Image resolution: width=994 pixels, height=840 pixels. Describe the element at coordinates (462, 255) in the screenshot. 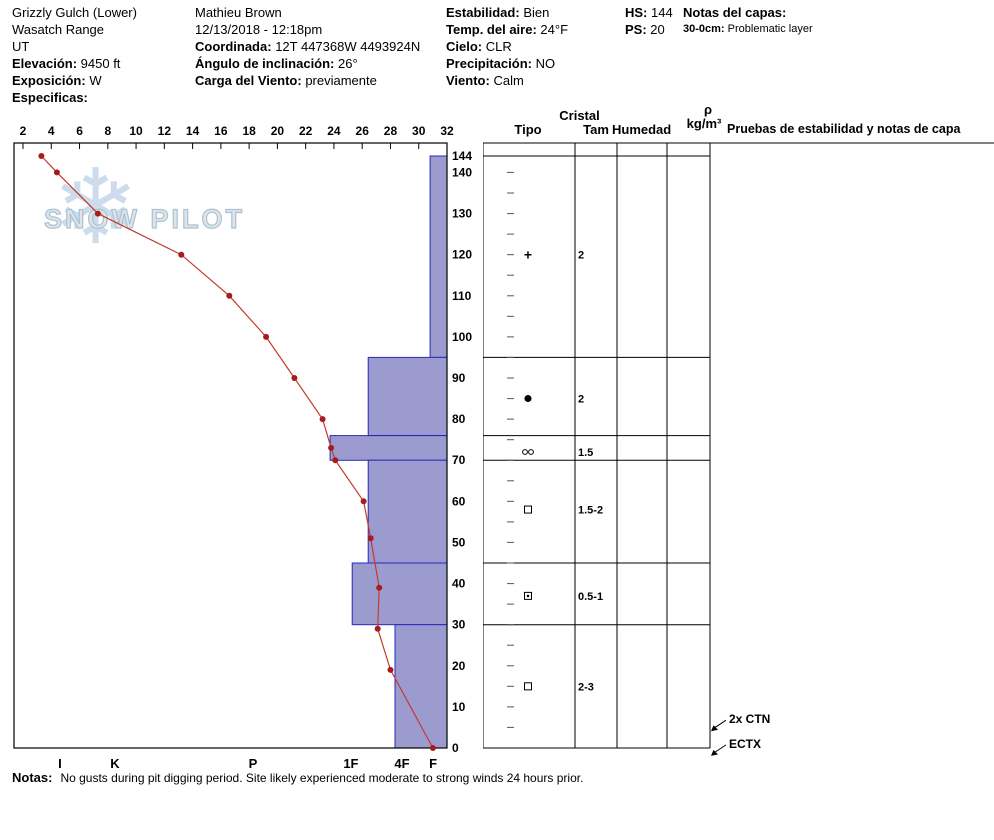

I see `height-axis-label: 120` at that location.